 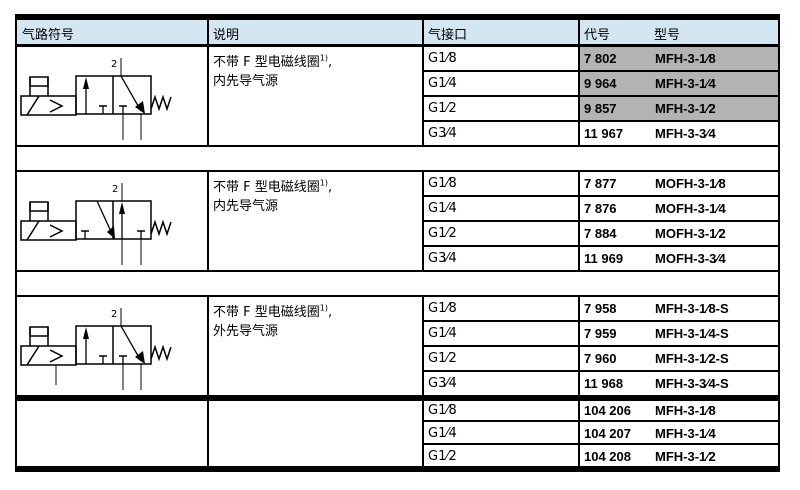 What do you see at coordinates (397, 45) in the screenshot?
I see `header-rule` at bounding box center [397, 45].